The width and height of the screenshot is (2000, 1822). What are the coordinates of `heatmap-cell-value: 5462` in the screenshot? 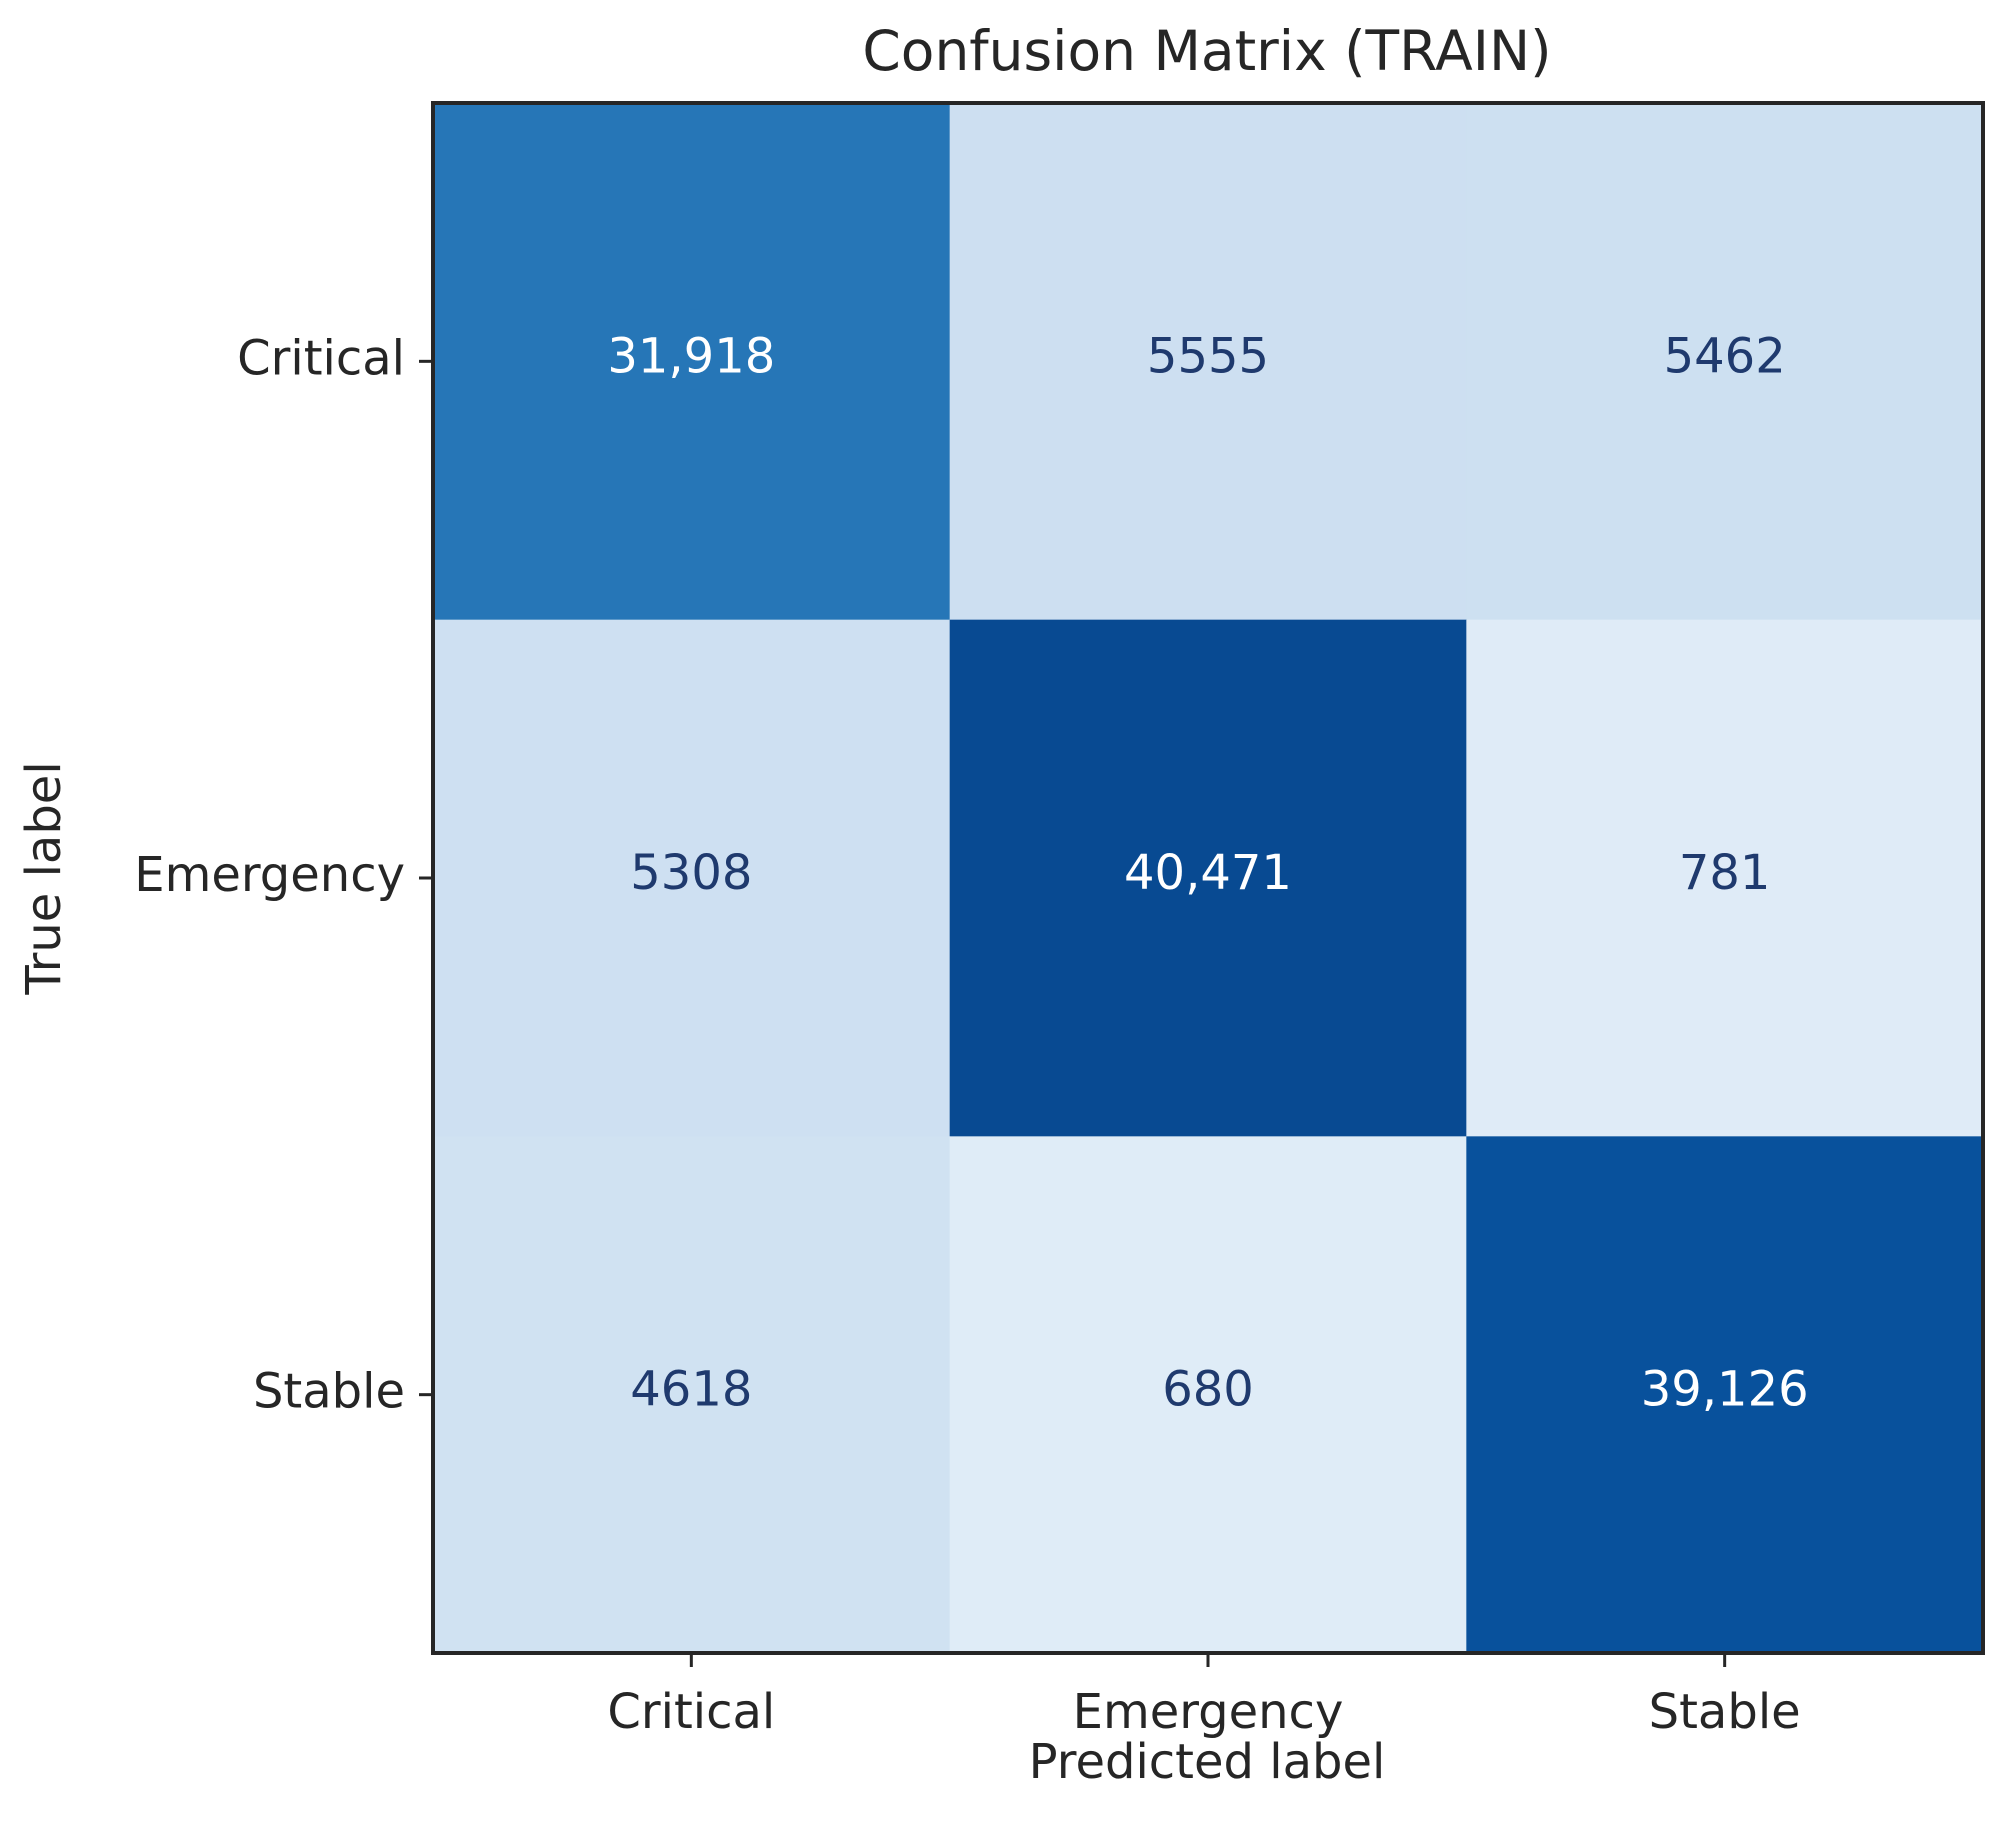 It's located at (1725, 356).